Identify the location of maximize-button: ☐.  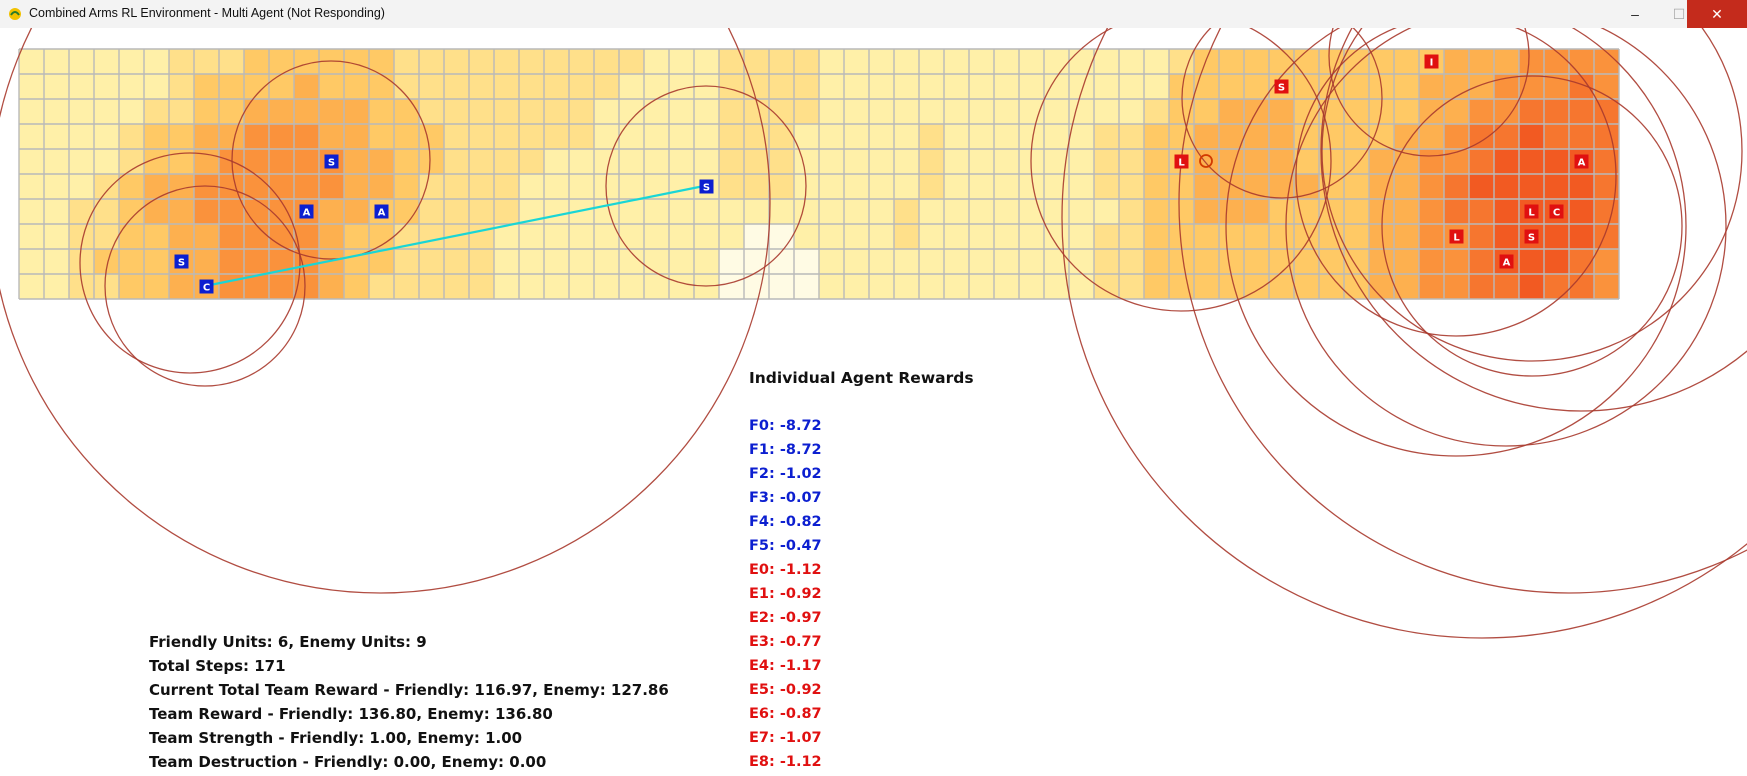
(1679, 13).